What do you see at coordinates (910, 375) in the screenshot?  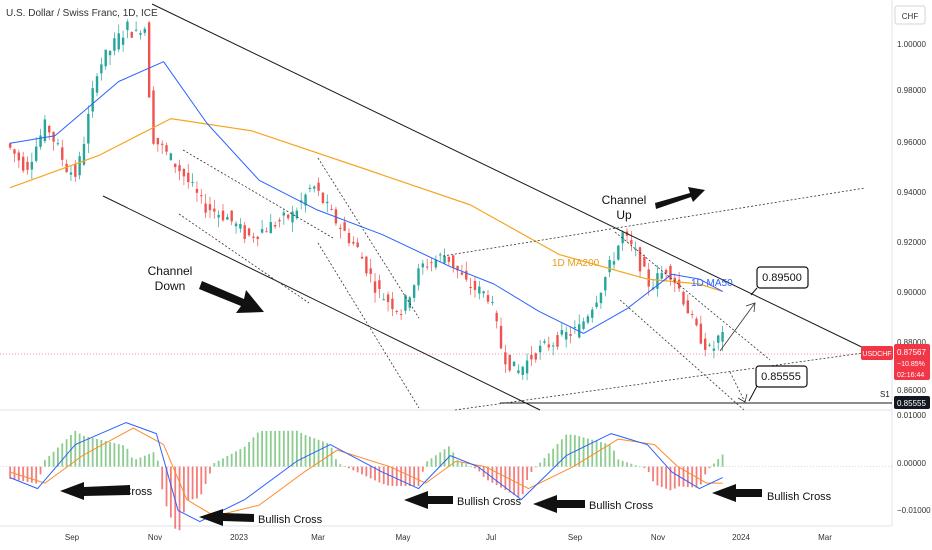 I see `price-badge-timer: 02:16:44` at bounding box center [910, 375].